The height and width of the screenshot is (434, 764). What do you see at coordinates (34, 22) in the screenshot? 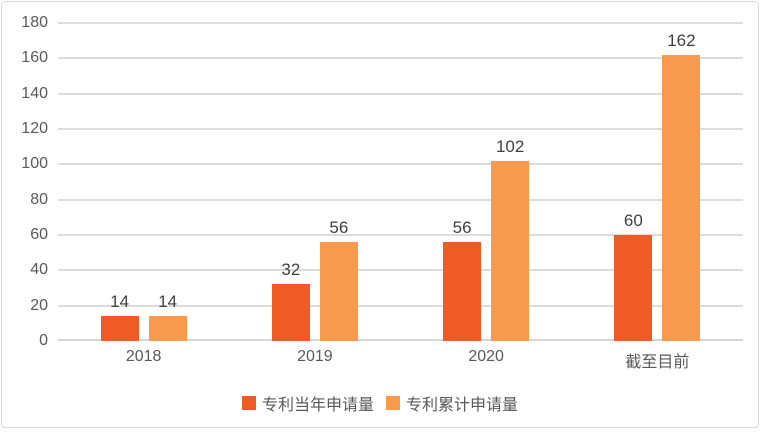
I see `y-axis-tick-label: 180` at bounding box center [34, 22].